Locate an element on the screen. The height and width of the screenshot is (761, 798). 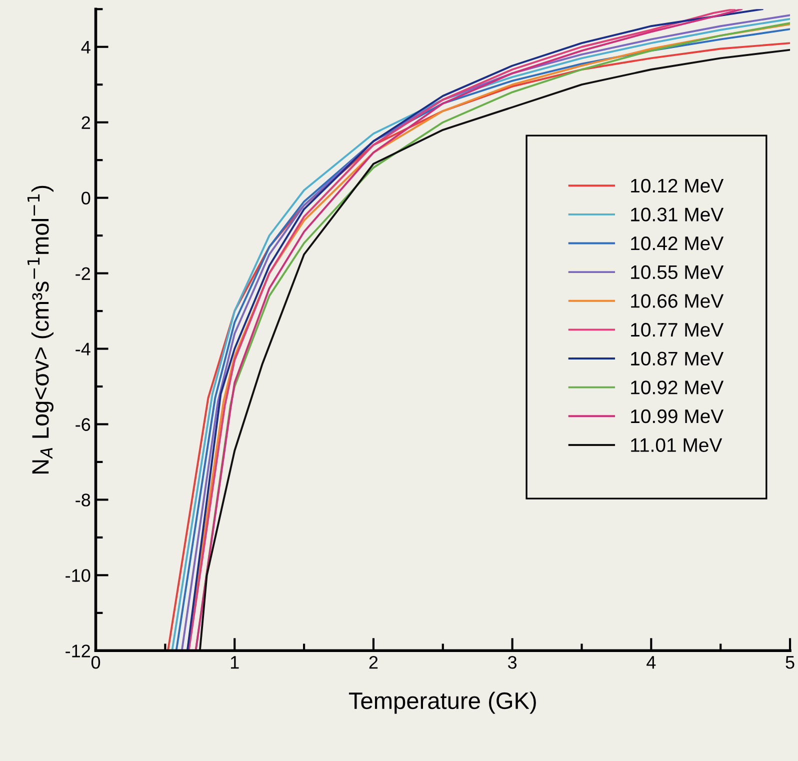
x-tick-label: 1 is located at coordinates (234, 662).